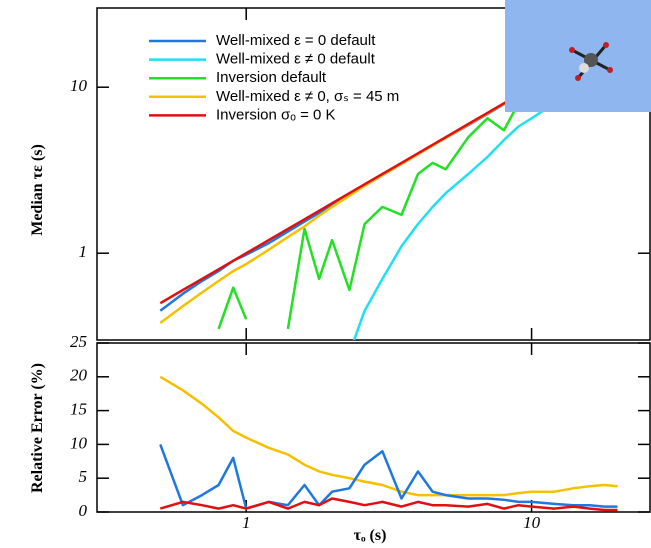 The height and width of the screenshot is (548, 651). Describe the element at coordinates (78, 409) in the screenshot. I see `y-tick-label: 15` at that location.